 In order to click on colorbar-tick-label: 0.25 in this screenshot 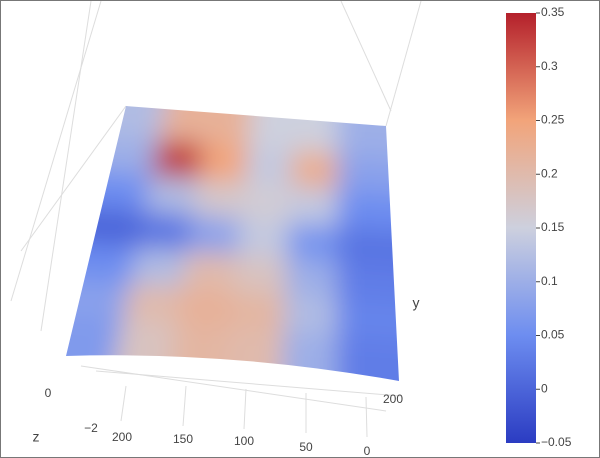, I will do `click(553, 120)`.